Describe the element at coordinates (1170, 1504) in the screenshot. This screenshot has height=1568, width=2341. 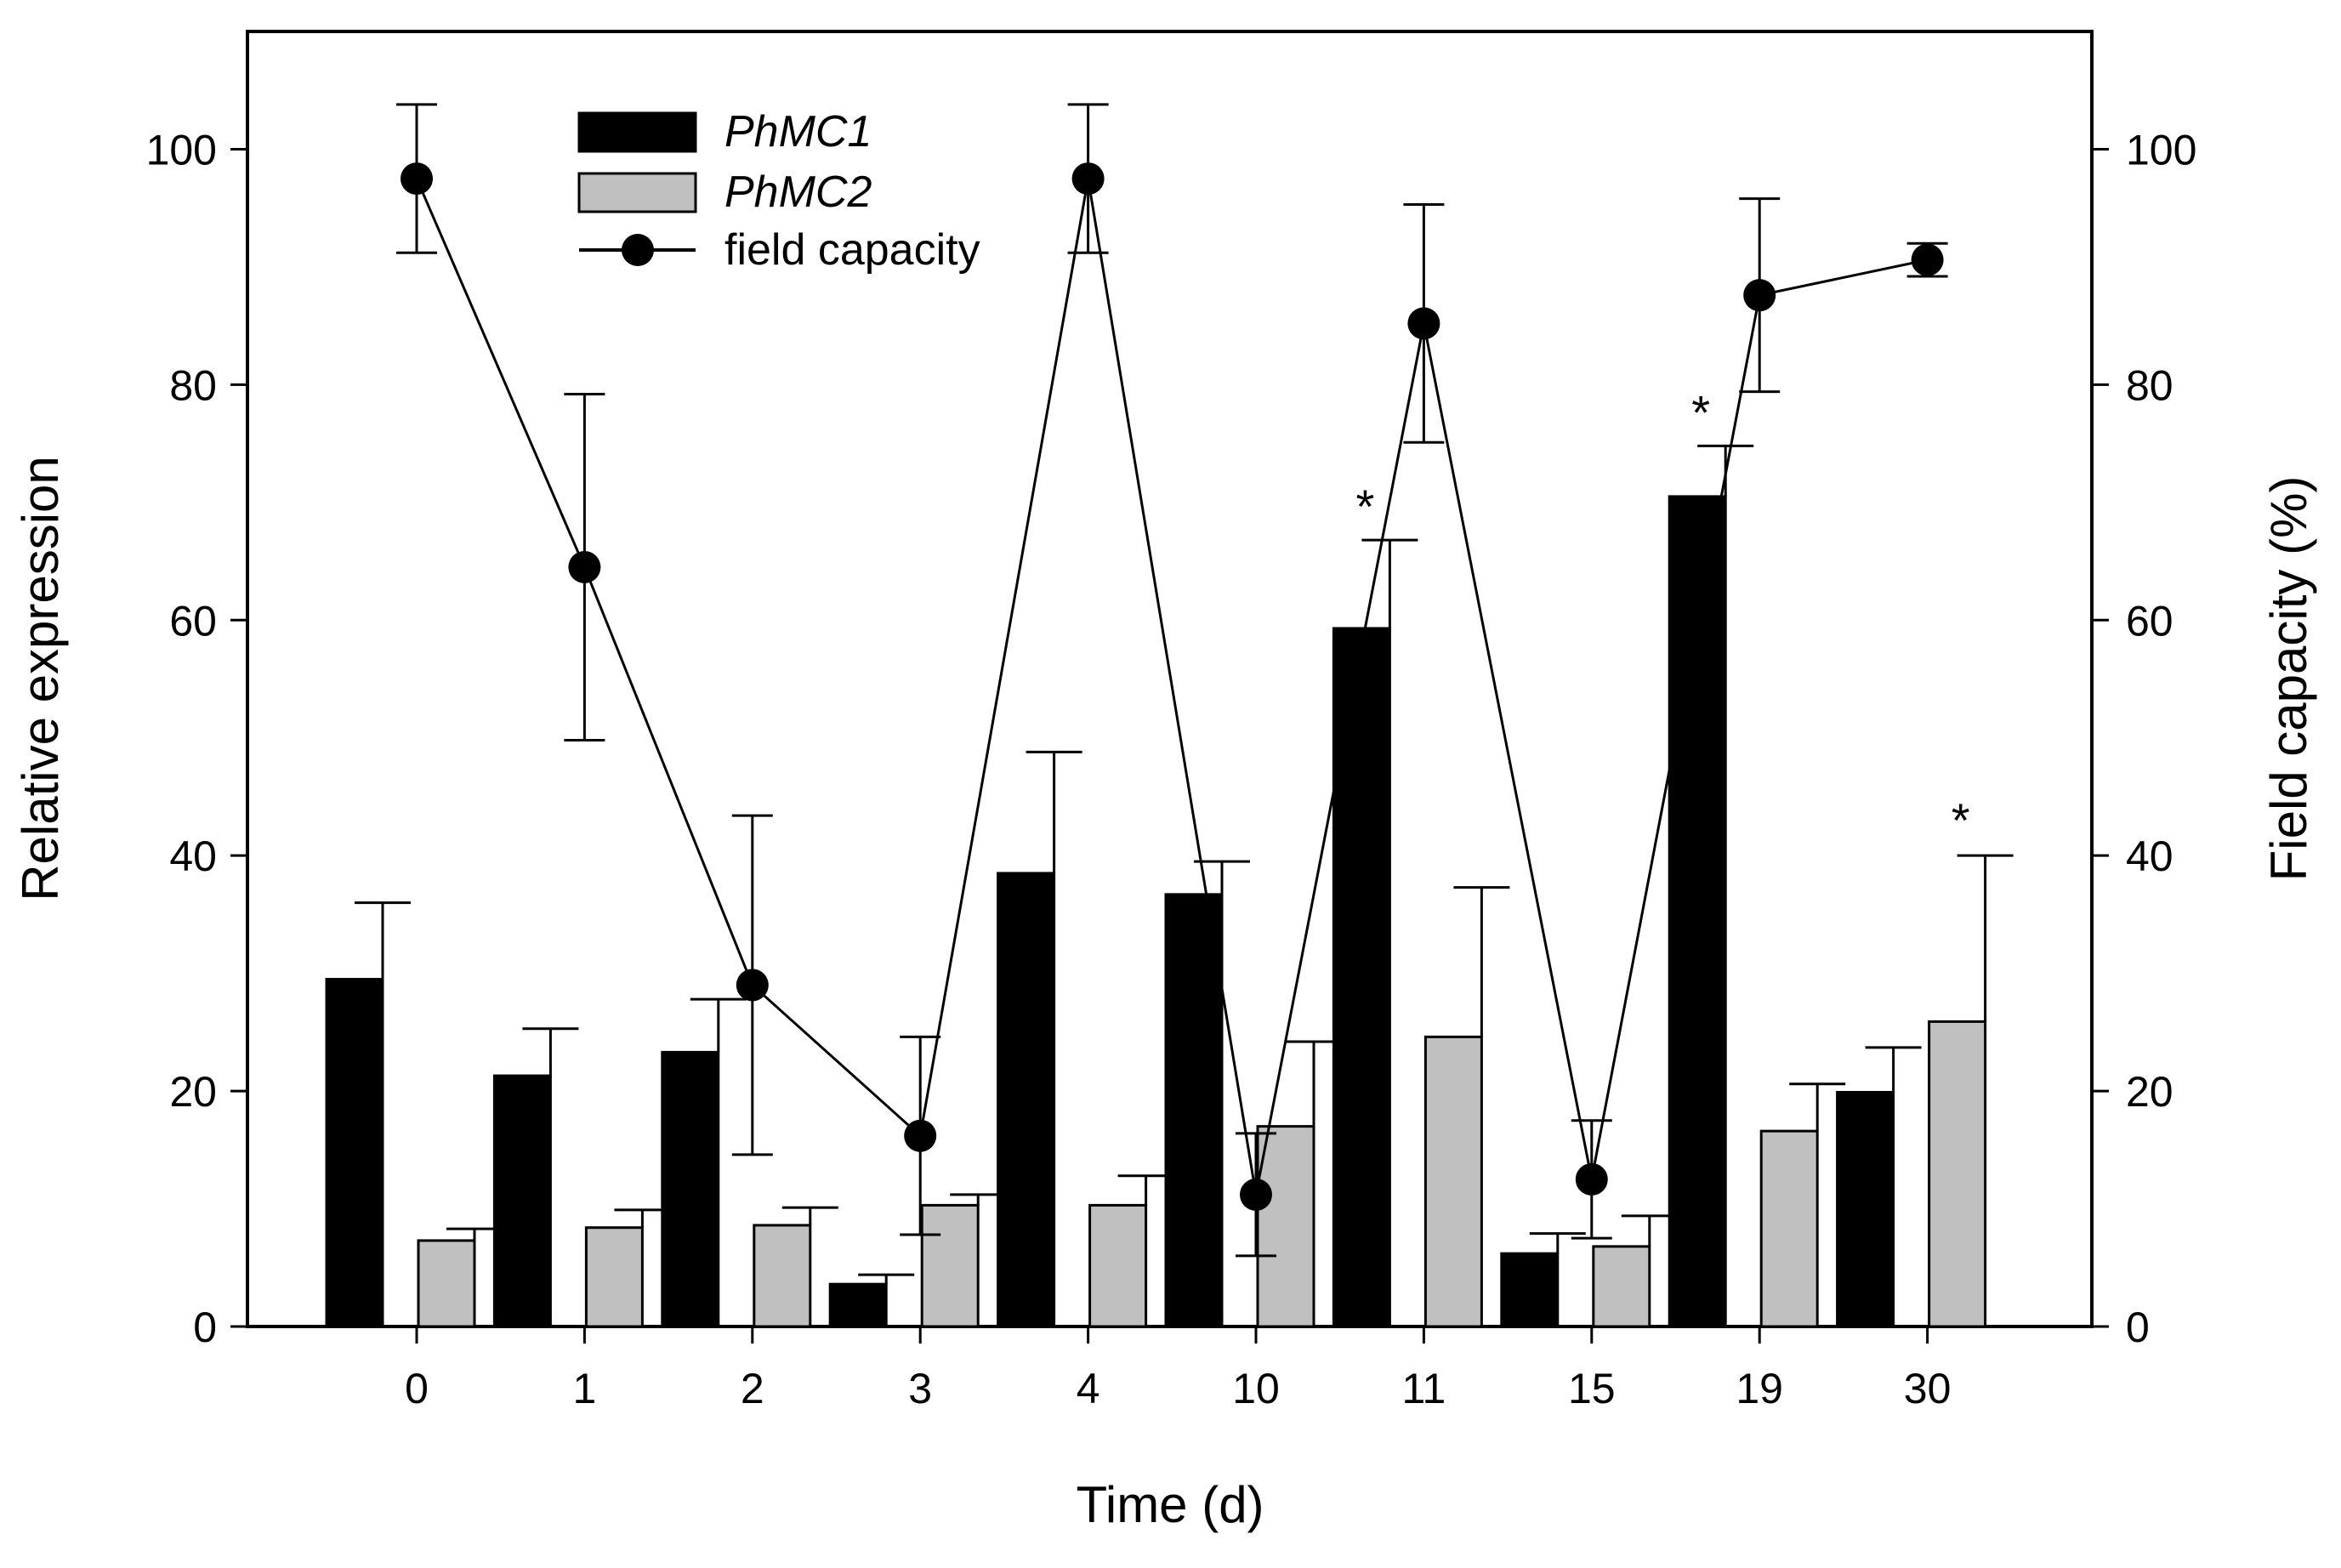
I see `x-axis-title: Time (d)` at that location.